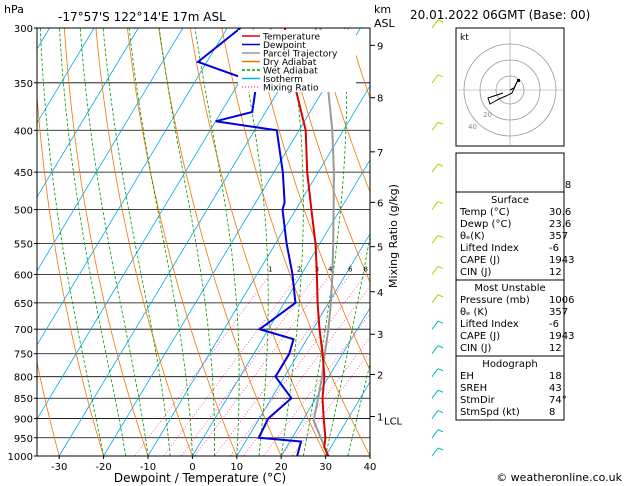 This screenshot has height=486, width=629. I want to click on km-tick-label: 4, so click(380, 293).